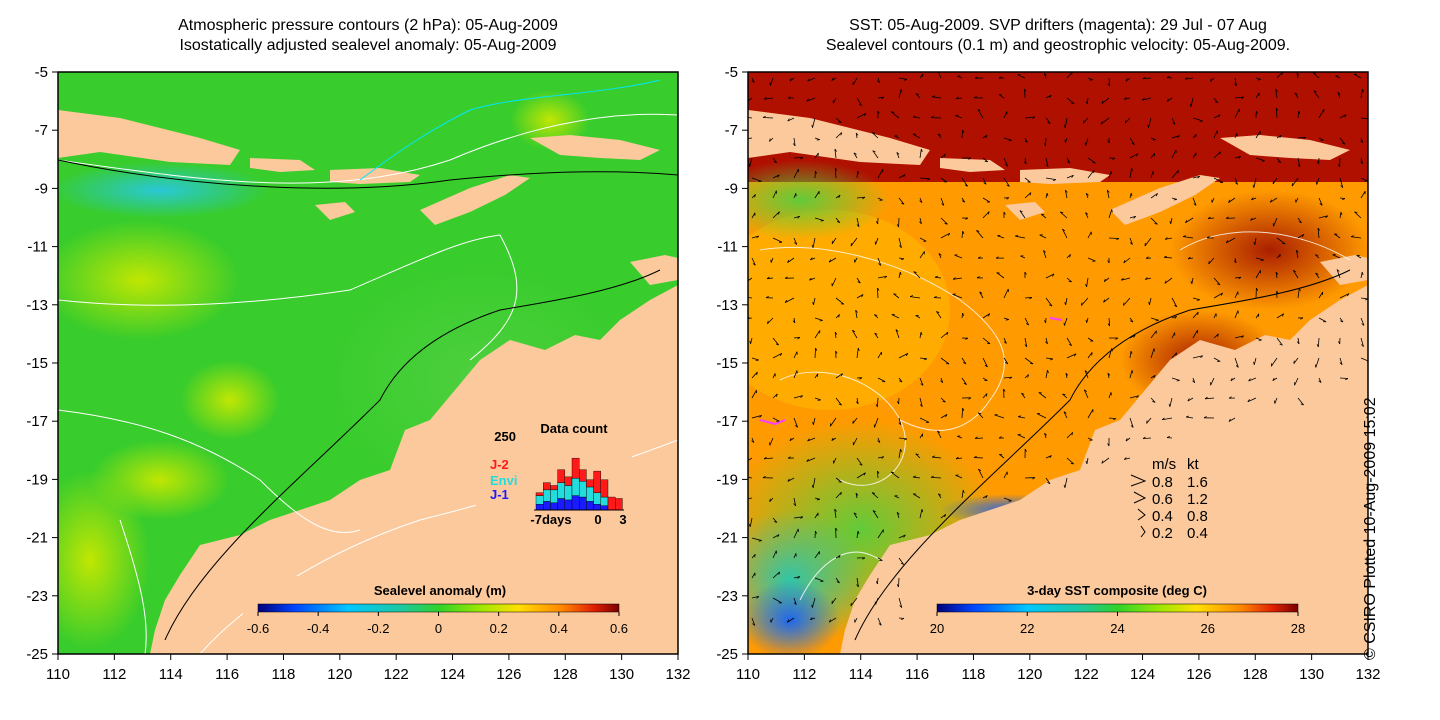  Describe the element at coordinates (731, 130) in the screenshot. I see `right-ytick-label: -7` at that location.